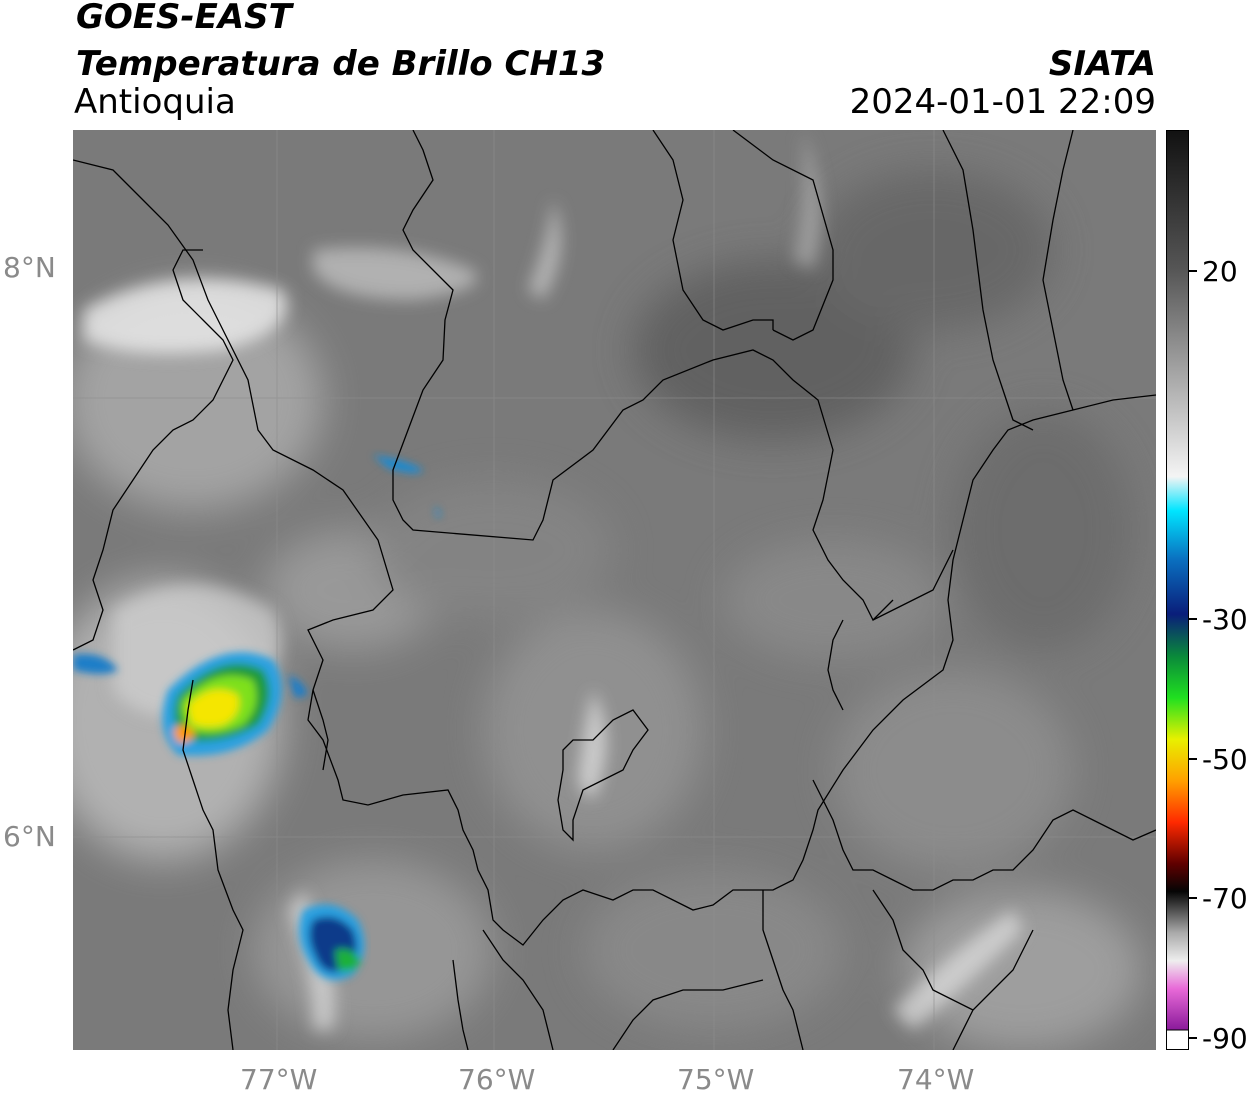 The width and height of the screenshot is (1252, 1099). I want to click on colorbar, so click(1177, 590).